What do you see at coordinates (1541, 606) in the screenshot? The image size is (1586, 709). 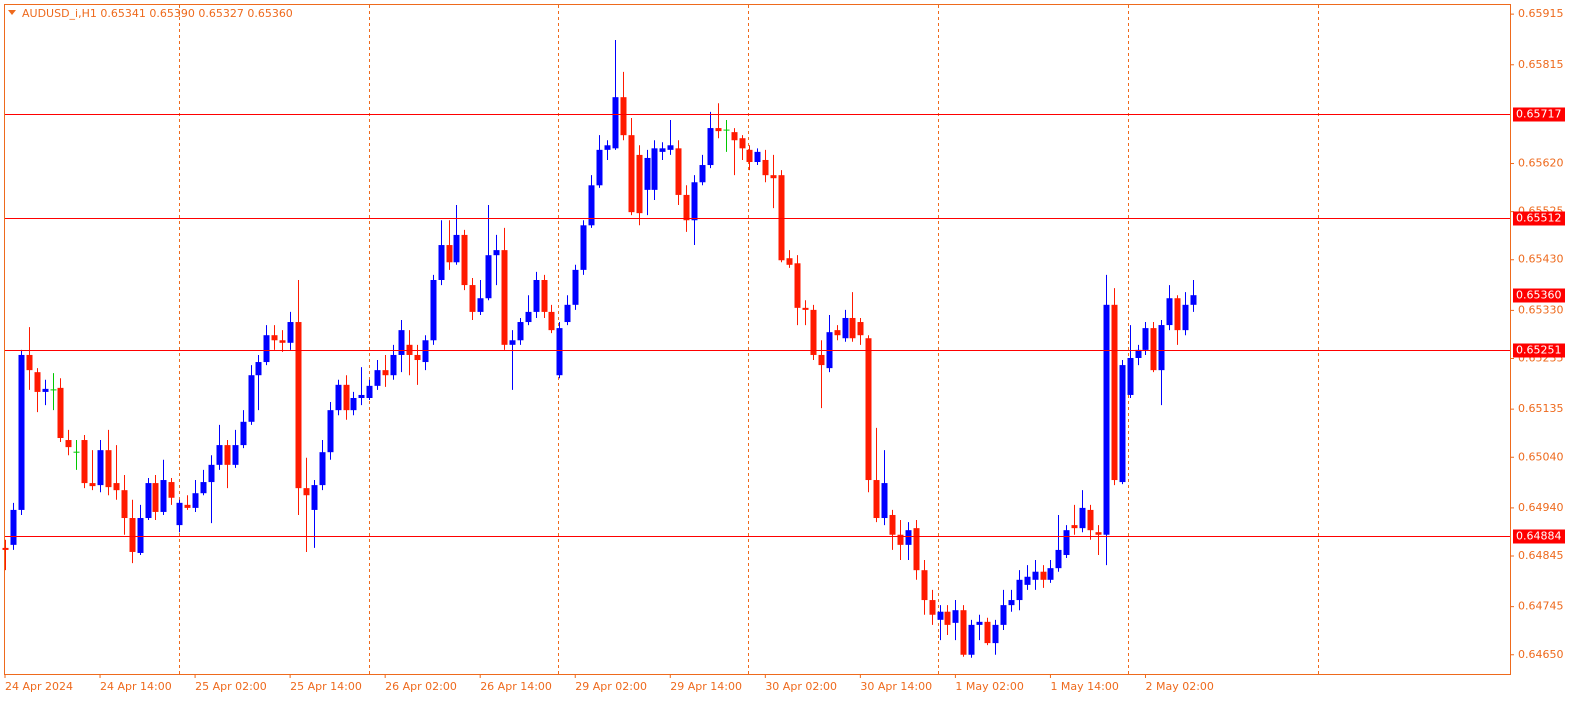 I see `y-tick-label: 0.64745` at bounding box center [1541, 606].